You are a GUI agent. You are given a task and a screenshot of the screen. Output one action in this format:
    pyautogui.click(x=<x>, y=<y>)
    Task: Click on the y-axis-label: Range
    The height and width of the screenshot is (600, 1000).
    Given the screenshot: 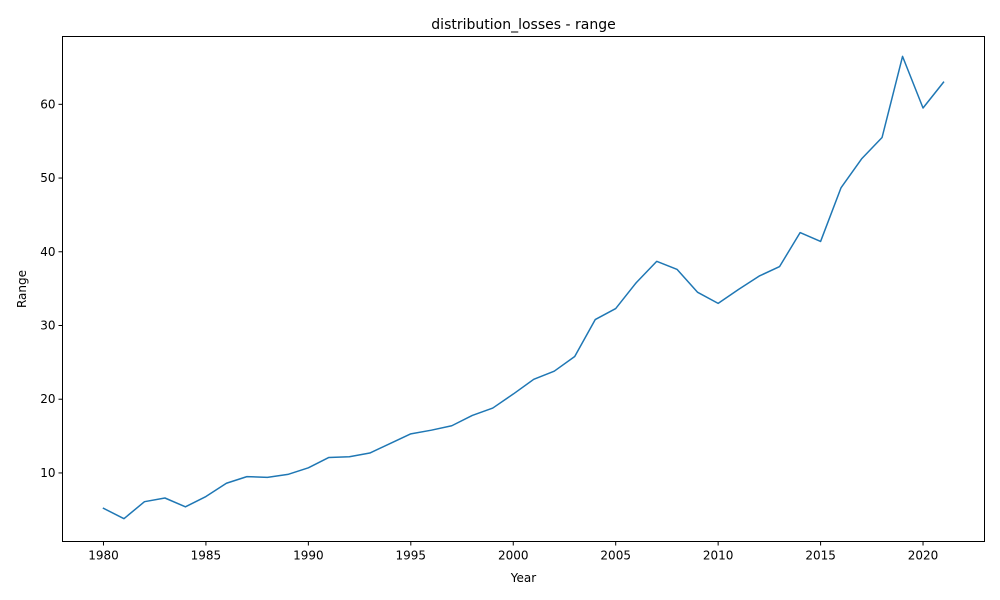 What is the action you would take?
    pyautogui.click(x=22, y=289)
    